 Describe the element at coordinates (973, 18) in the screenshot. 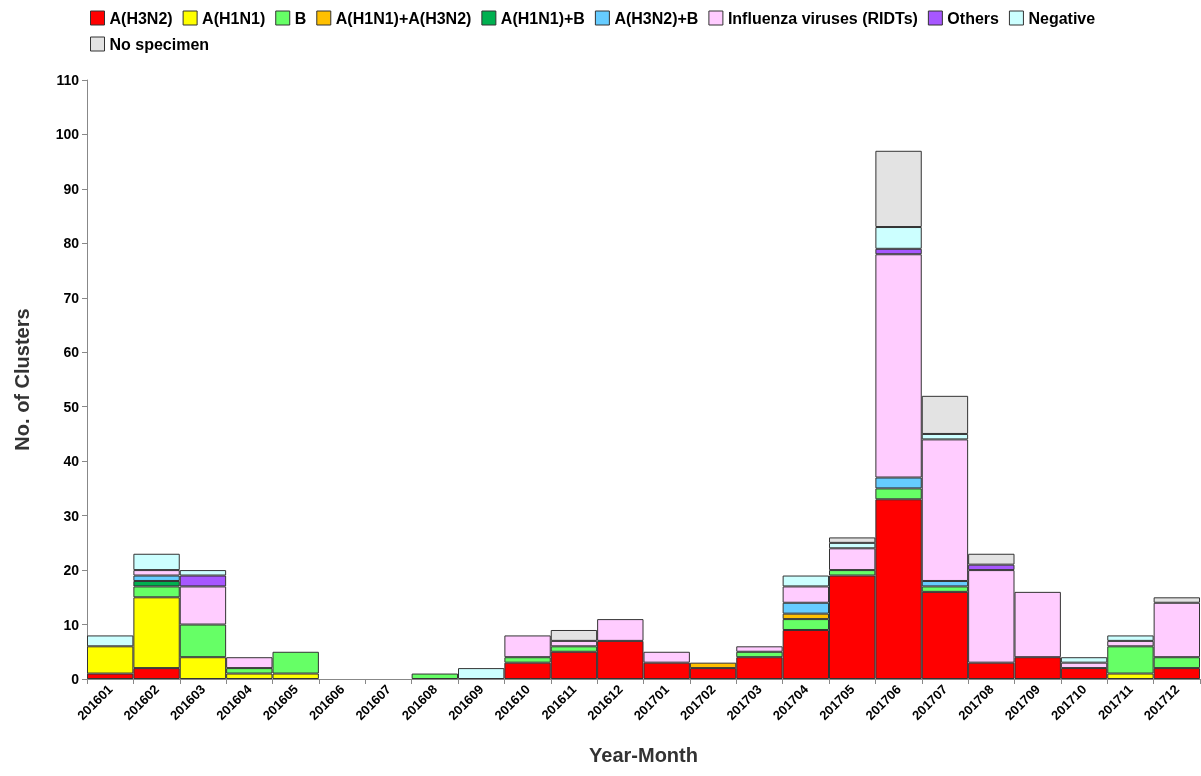

I see `legend-label: Others` at that location.